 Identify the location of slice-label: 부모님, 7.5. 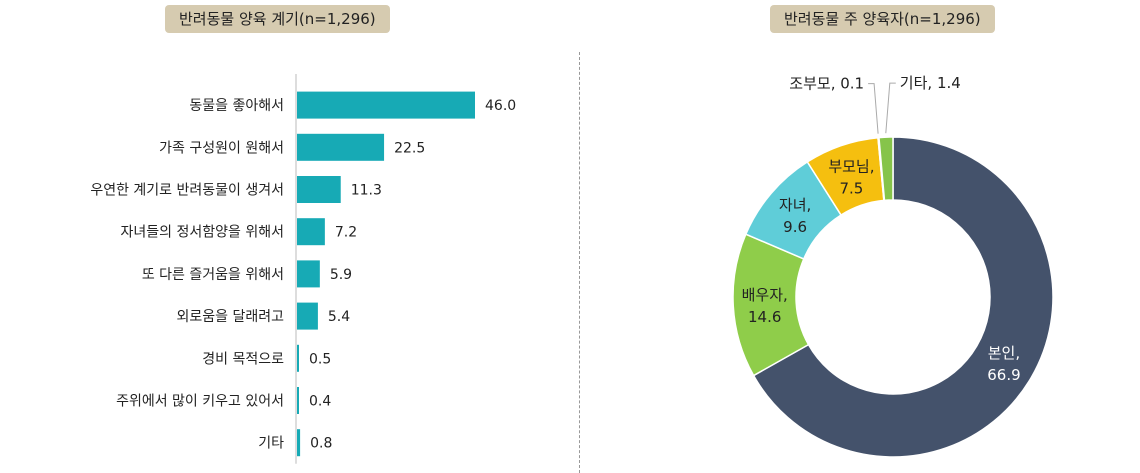
(851, 177).